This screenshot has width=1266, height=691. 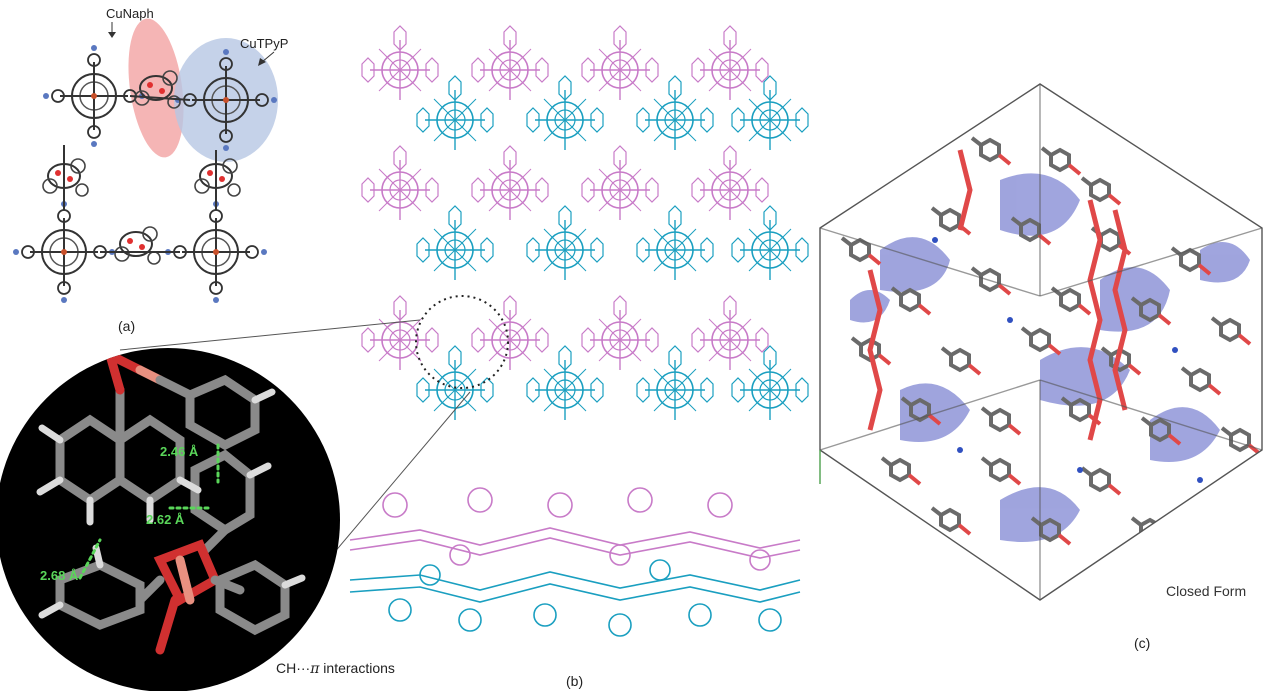 I want to click on closed-form-label: Closed Form, so click(x=1206, y=591).